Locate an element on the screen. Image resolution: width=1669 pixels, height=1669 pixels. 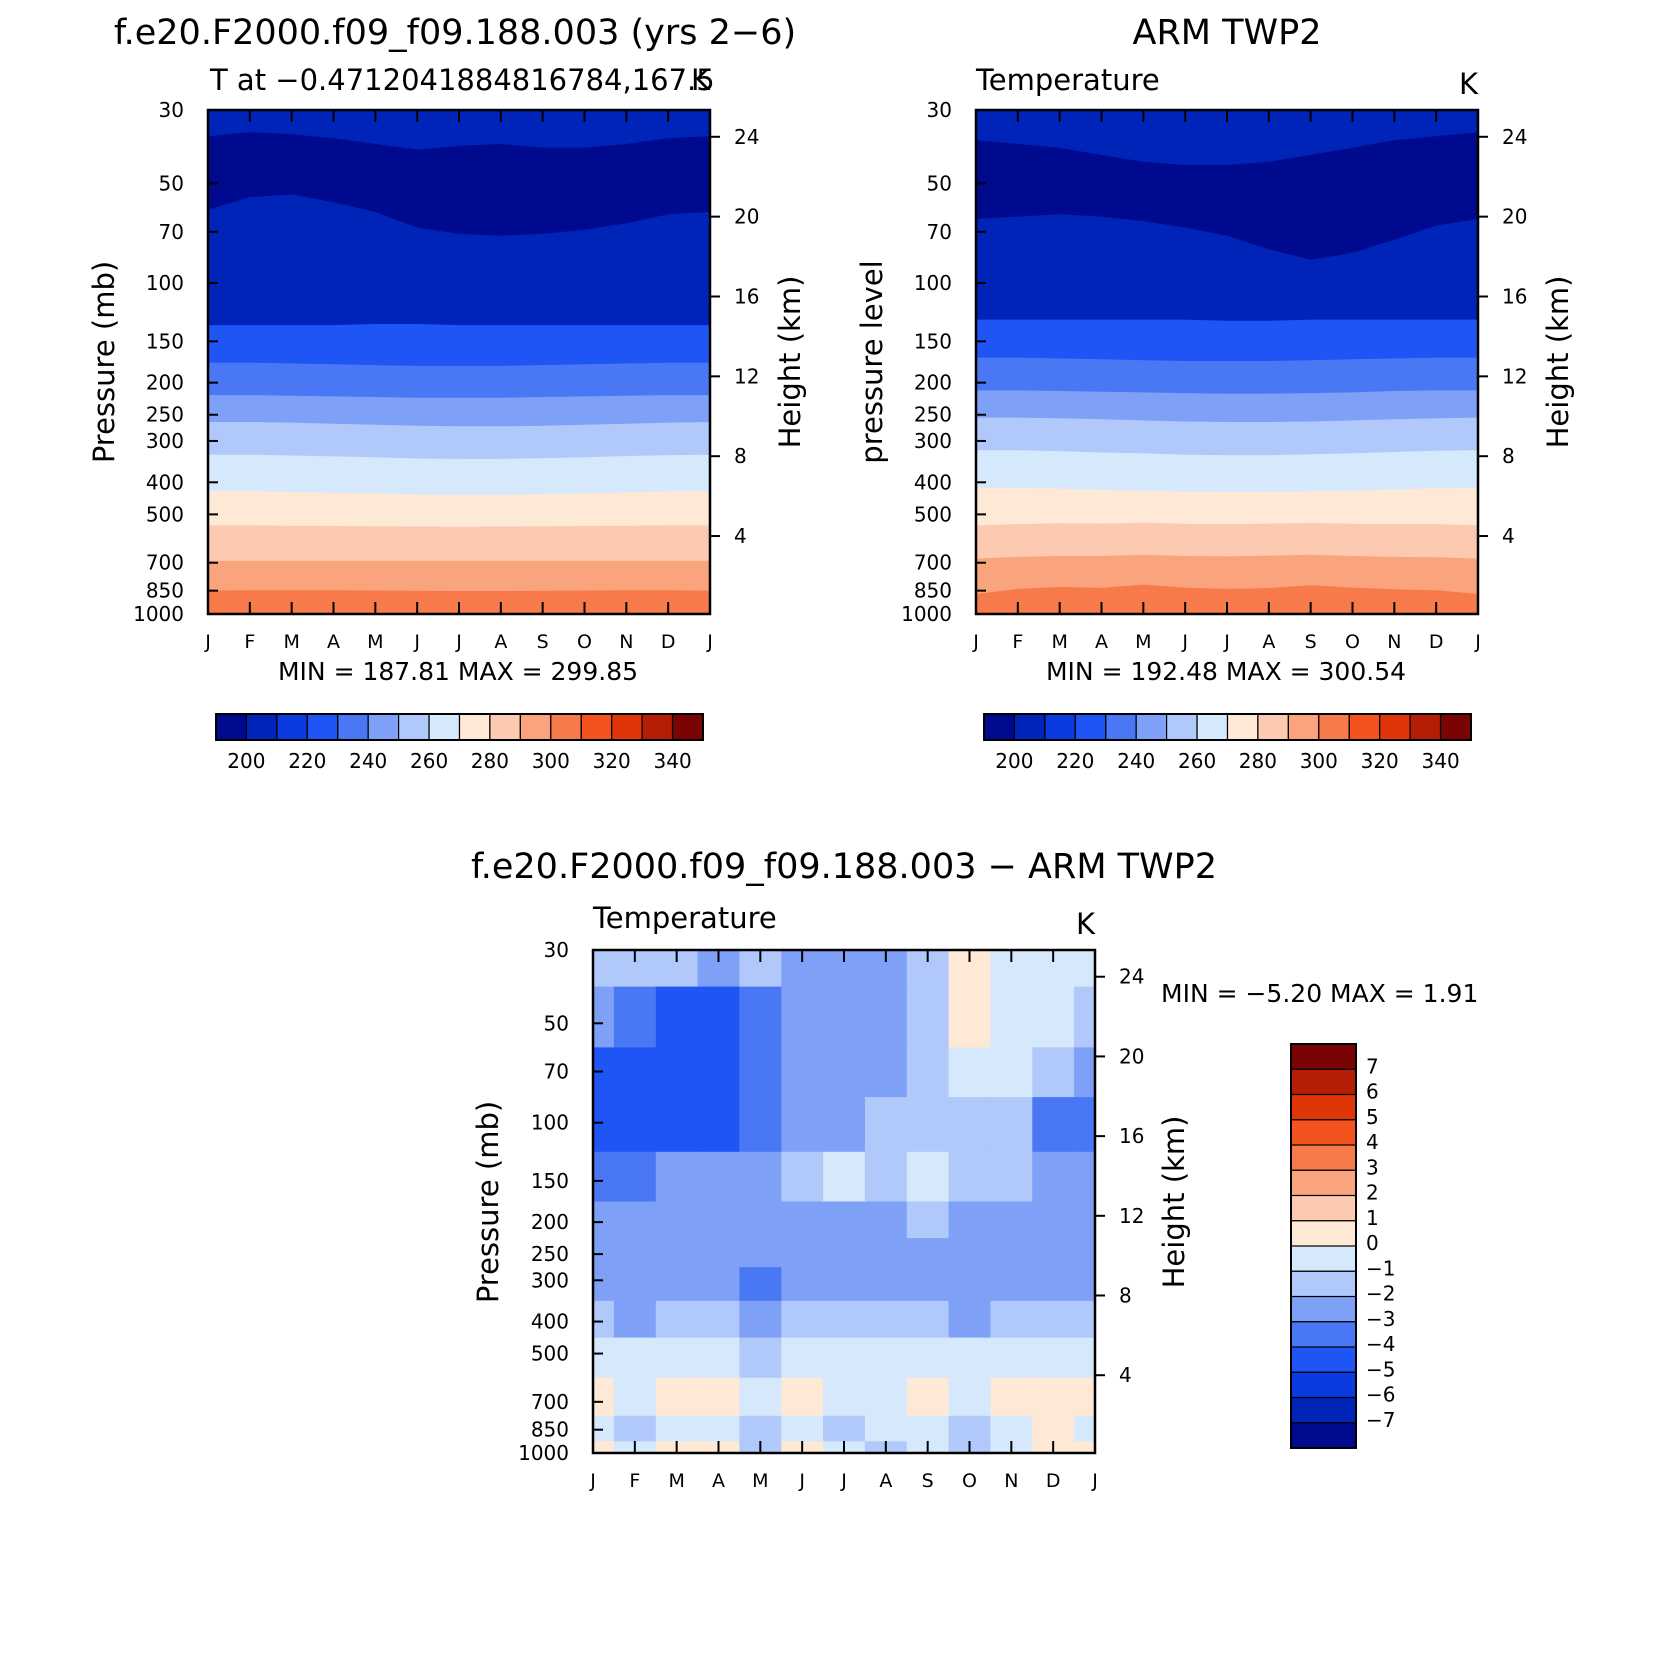
y-tick-label: 250 is located at coordinates (165, 415).